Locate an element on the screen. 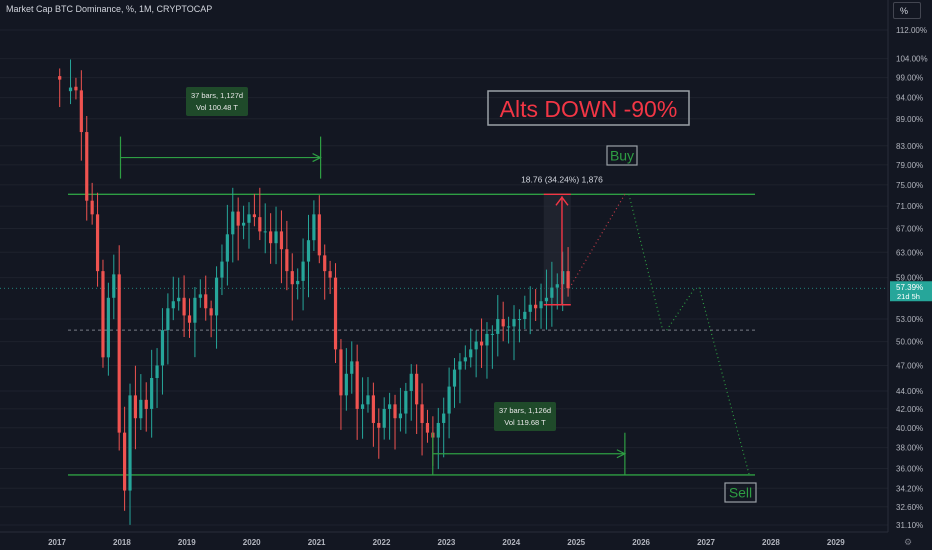 This screenshot has width=932, height=550. y-tick-label: 89.00% is located at coordinates (909, 119).